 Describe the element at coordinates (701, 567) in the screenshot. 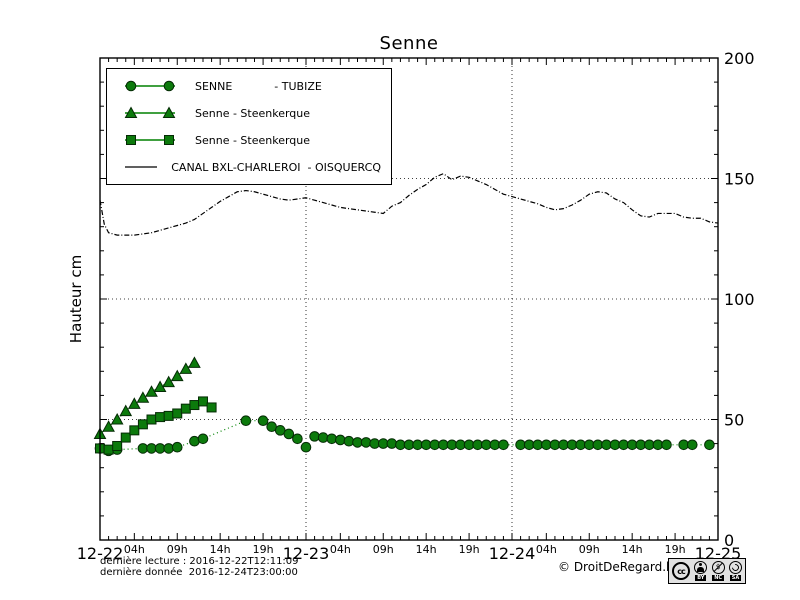

I see `cc-by-person-icon` at that location.